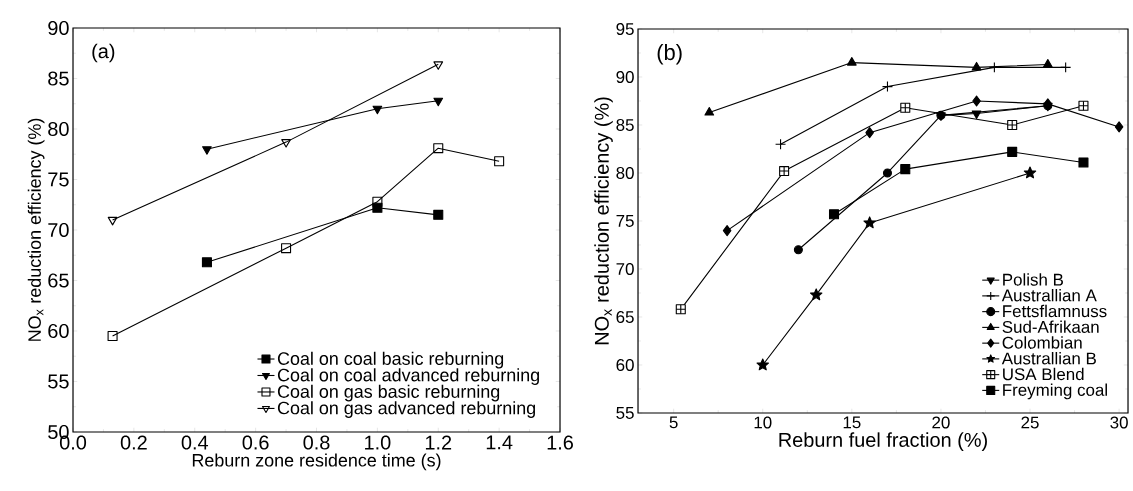 Image resolution: width=1133 pixels, height=491 pixels. What do you see at coordinates (852, 422) in the screenshot?
I see `x-tick-label: 15` at bounding box center [852, 422].